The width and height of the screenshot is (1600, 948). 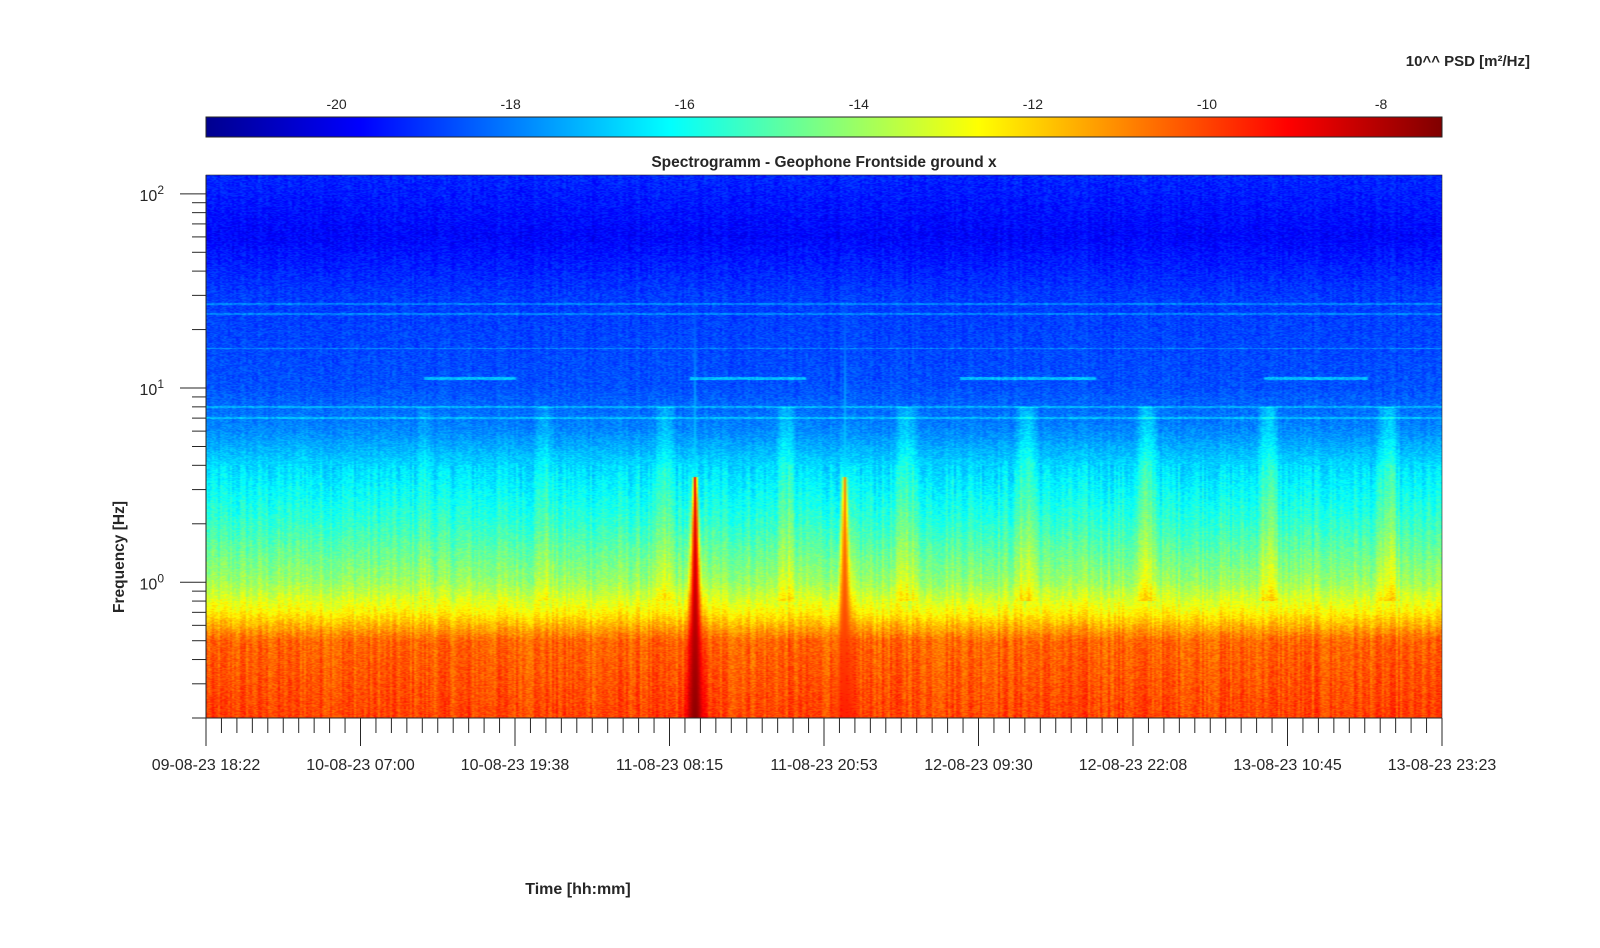 I want to click on colorbar-tick-label: -10, so click(x=1207, y=104).